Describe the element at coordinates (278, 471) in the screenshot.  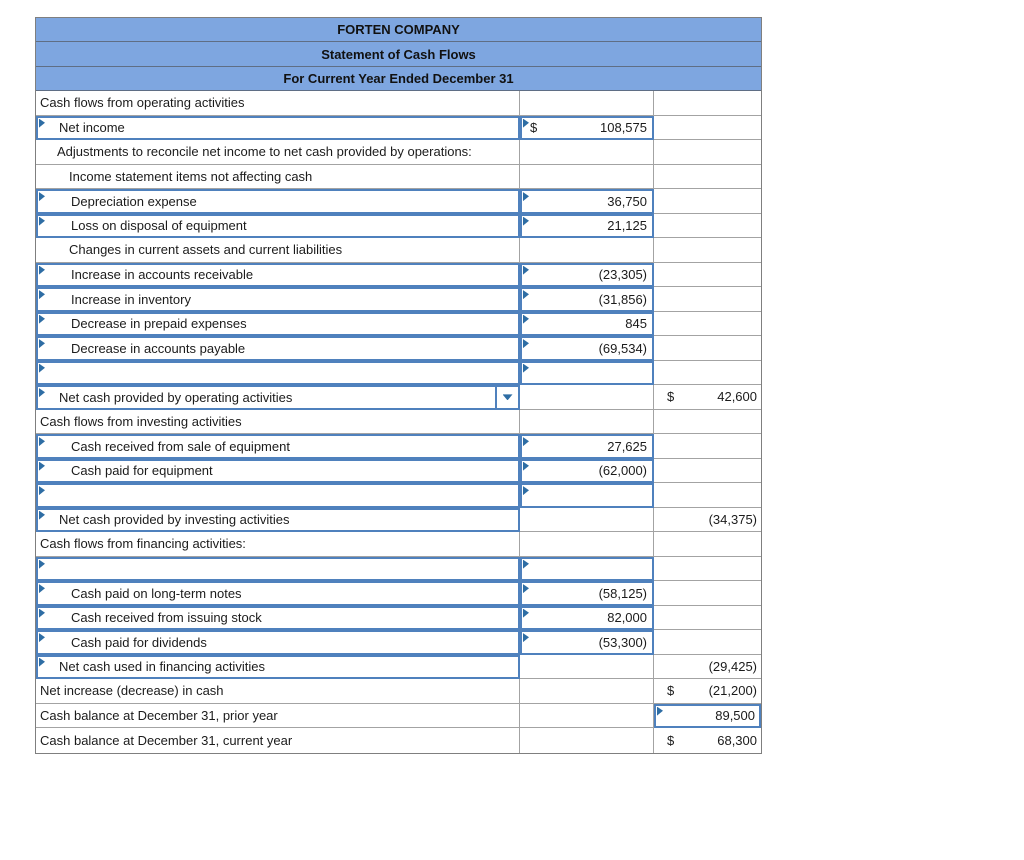
I see `label-cell: Cash paid for equipment` at that location.